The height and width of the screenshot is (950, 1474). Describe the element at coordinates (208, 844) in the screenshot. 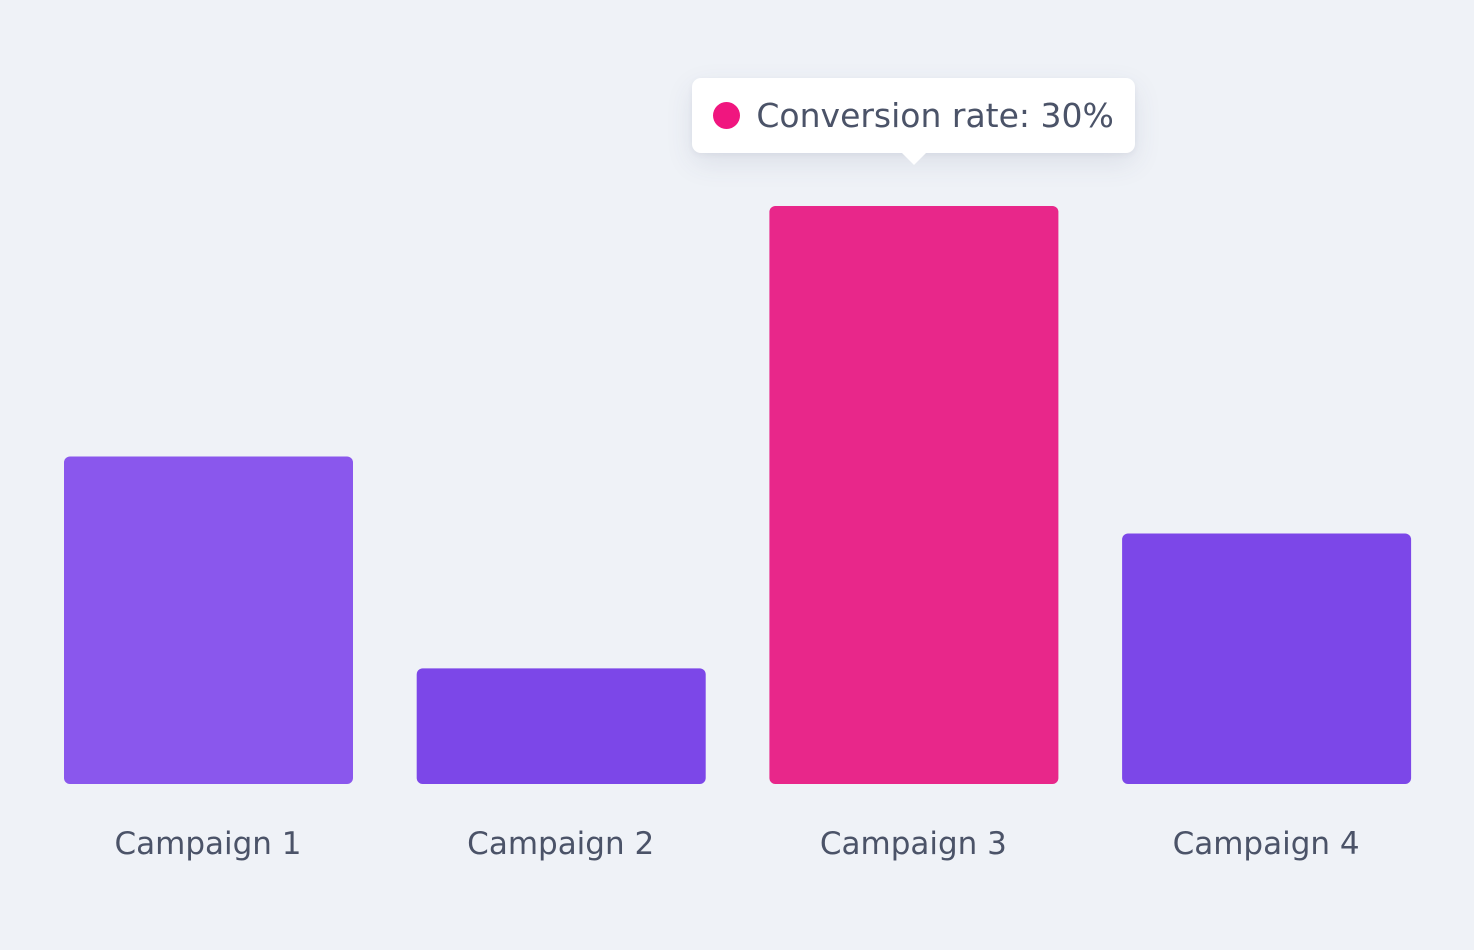

I see `x-tick-label-campaign-1: Campaign 1` at that location.